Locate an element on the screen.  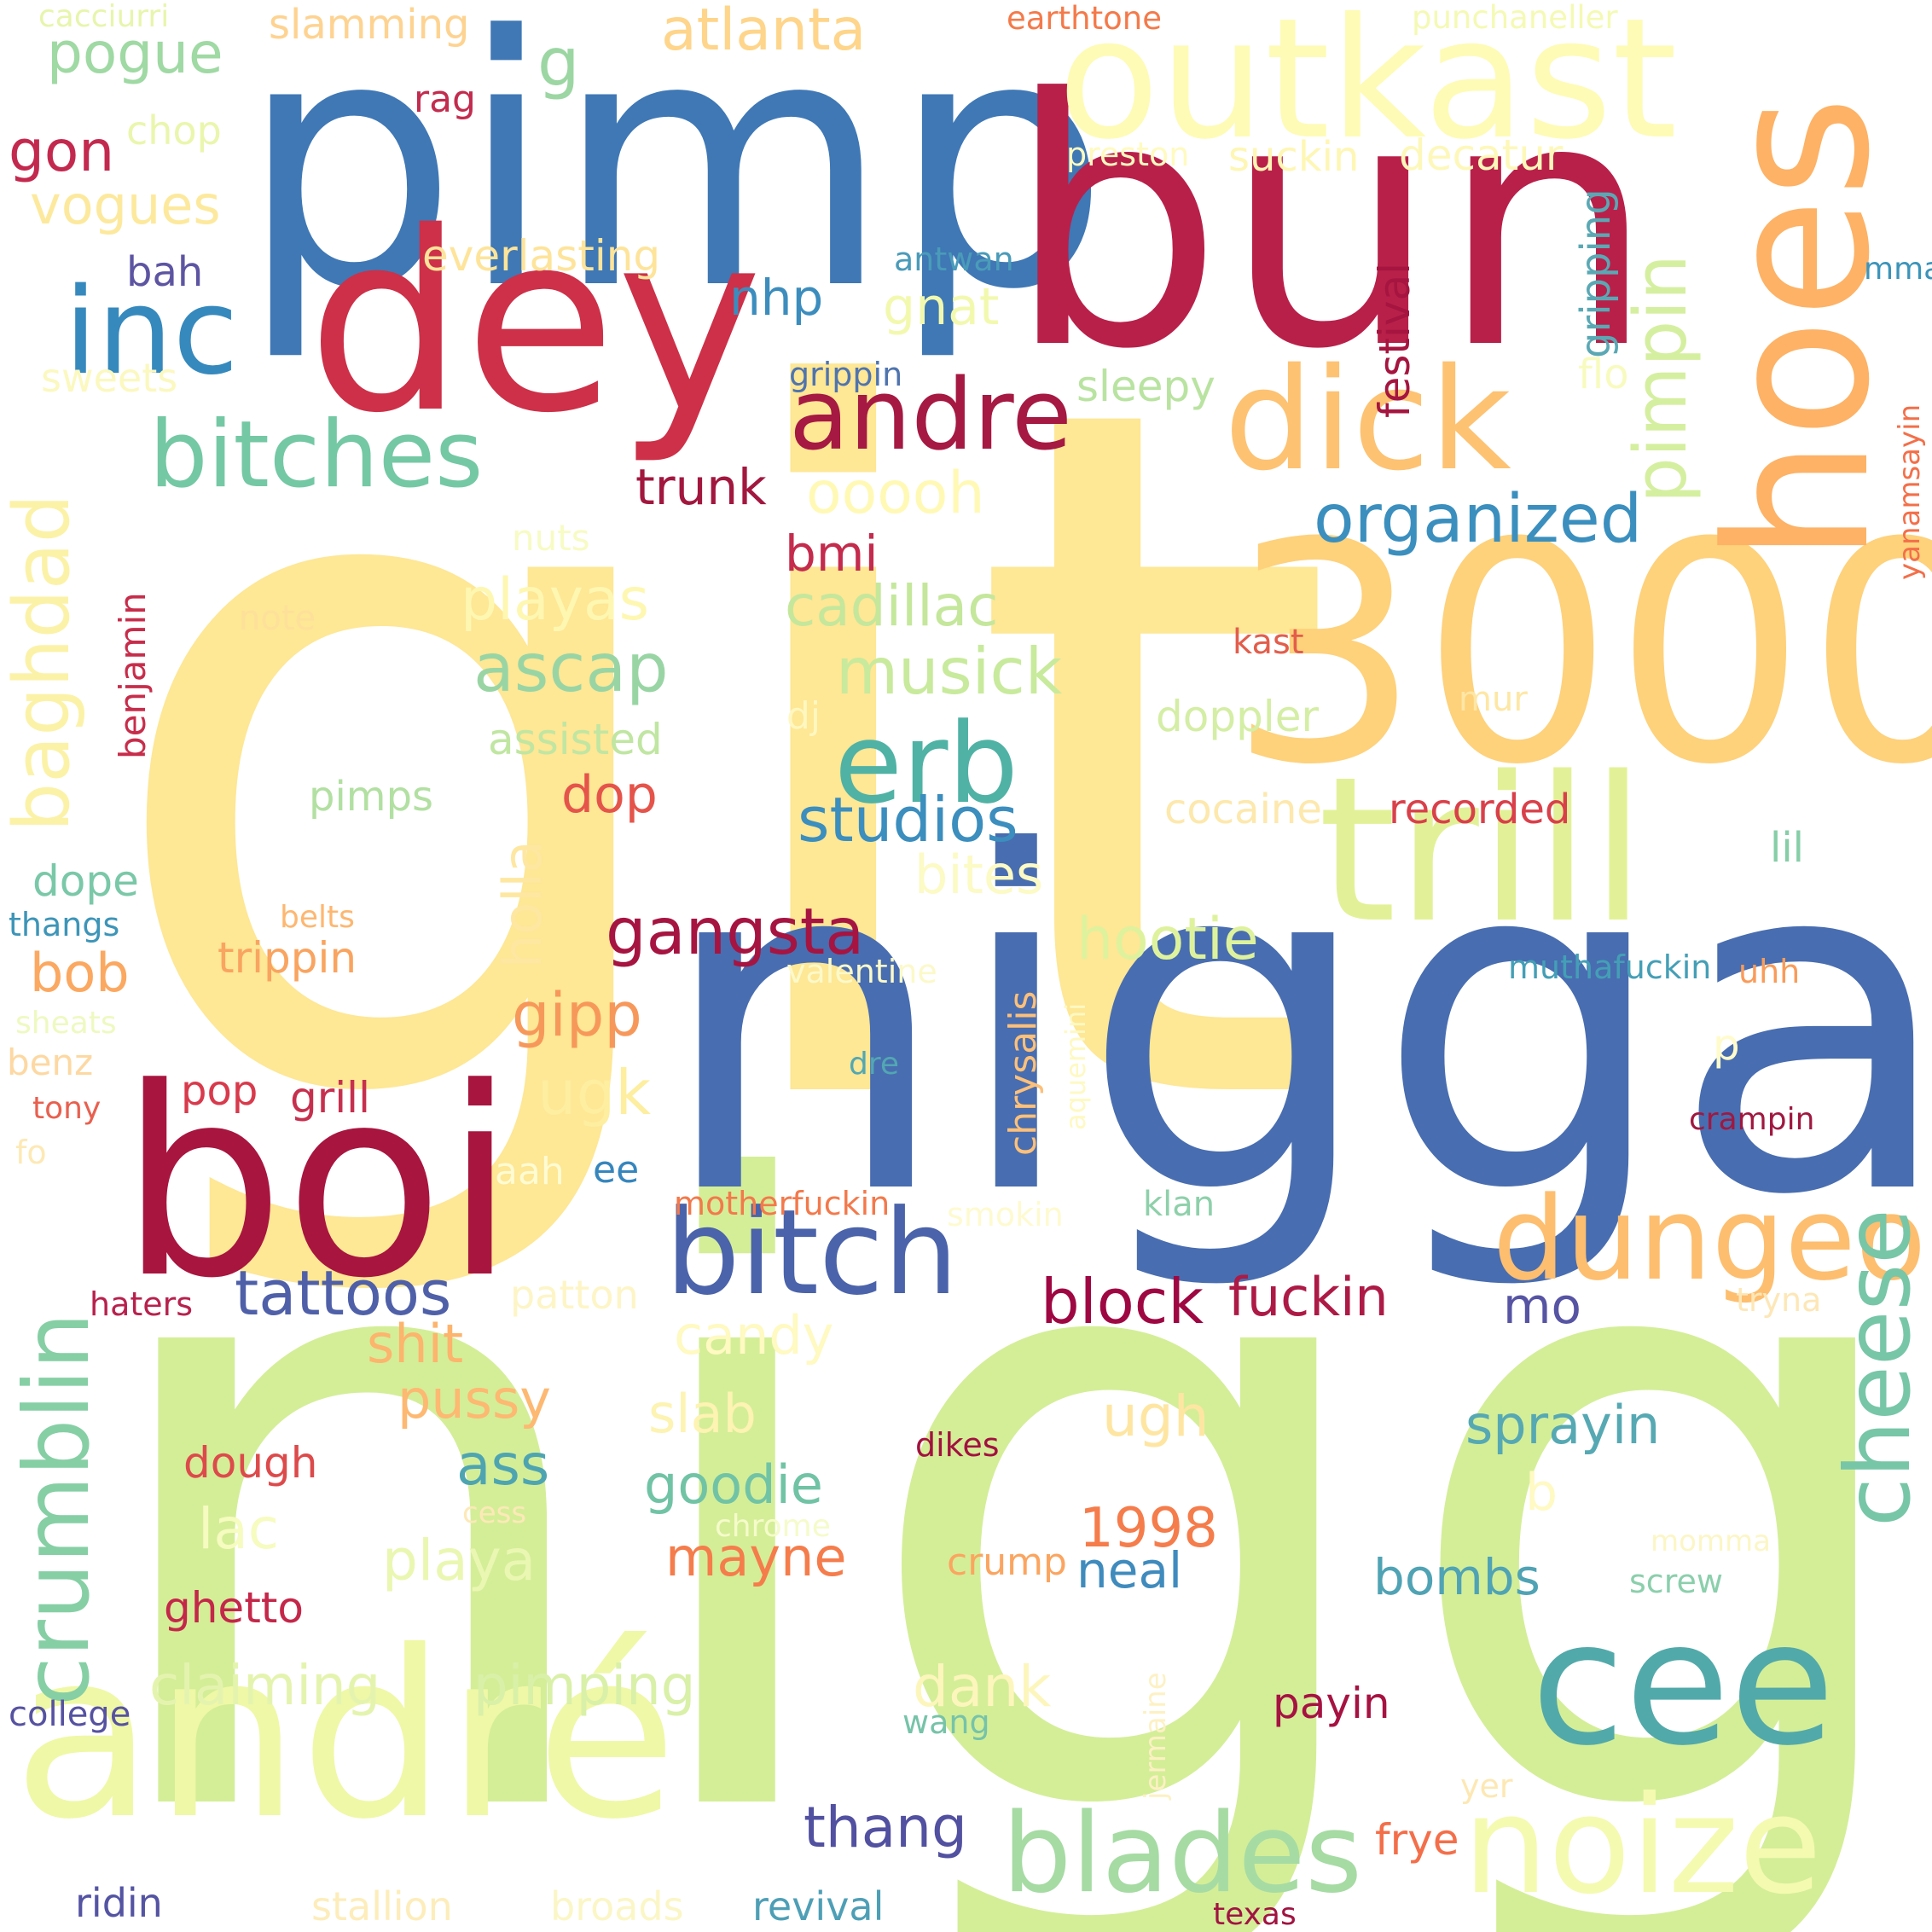
word-tony: tony is located at coordinates (67, 1108).